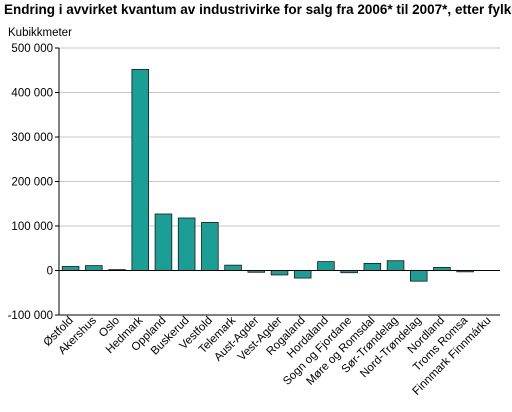 The height and width of the screenshot is (412, 512). What do you see at coordinates (32, 94) in the screenshot?
I see `y-tick-label: 400 000` at bounding box center [32, 94].